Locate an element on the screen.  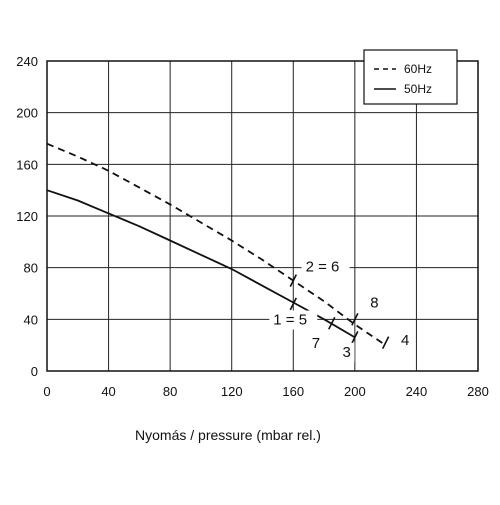
y-tick-label: 200 is located at coordinates (27, 113).